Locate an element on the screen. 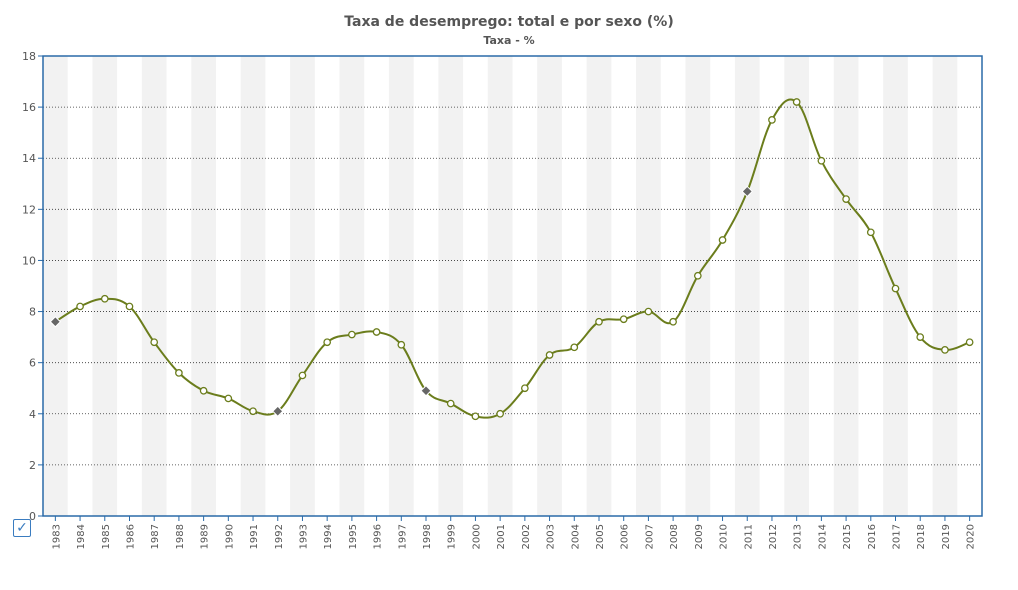 This screenshot has width=1018, height=590. x-tick-label: 1989 is located at coordinates (205, 536).